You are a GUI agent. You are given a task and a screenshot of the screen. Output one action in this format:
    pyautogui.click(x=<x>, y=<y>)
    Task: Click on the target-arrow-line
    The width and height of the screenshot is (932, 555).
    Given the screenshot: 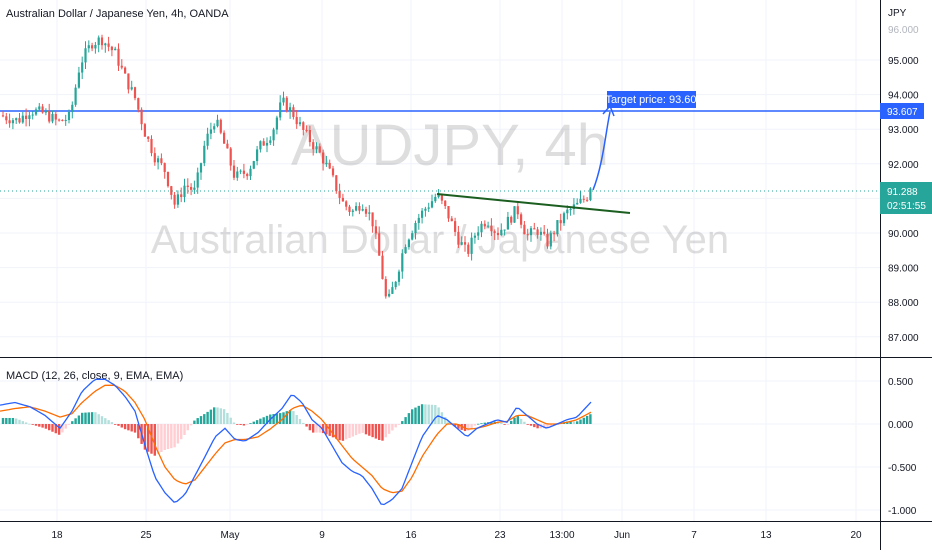 What is the action you would take?
    pyautogui.click(x=601, y=151)
    